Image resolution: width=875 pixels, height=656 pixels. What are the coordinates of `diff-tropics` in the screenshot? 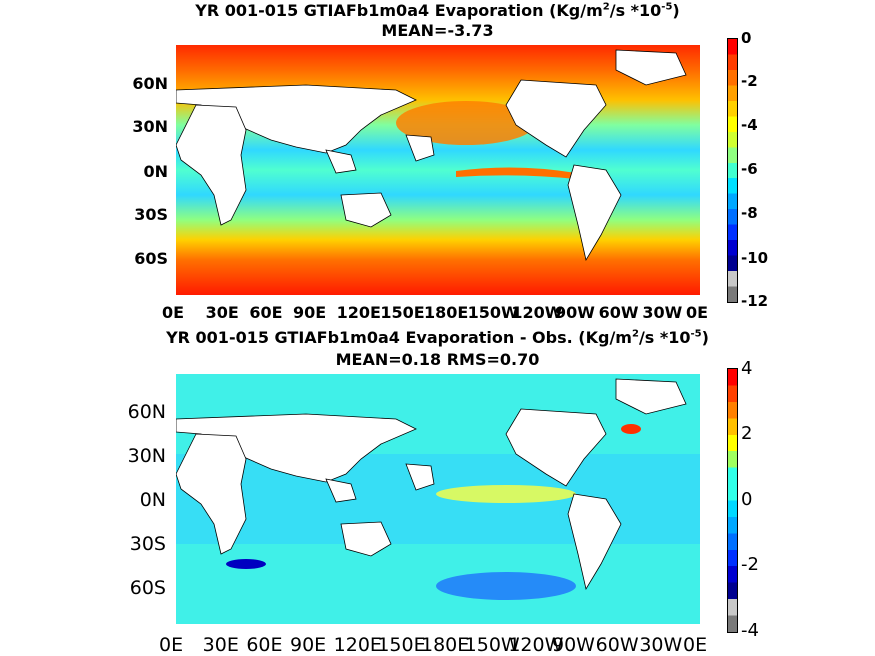 It's located at (438, 499).